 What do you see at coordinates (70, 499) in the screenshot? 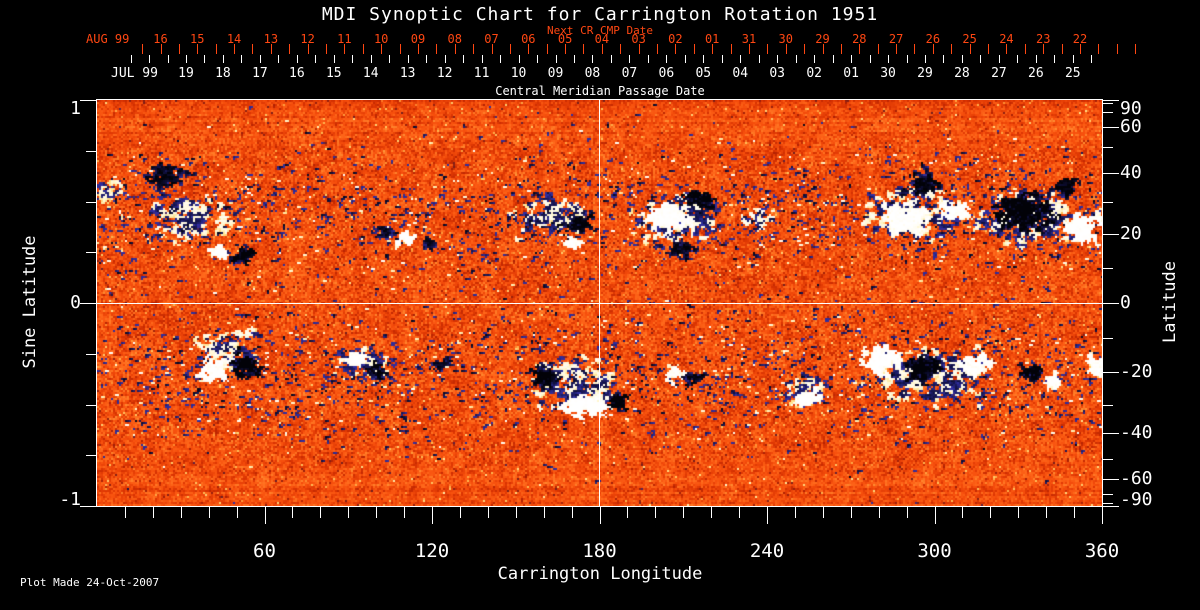
I see `left-axis-tick-label: -1` at bounding box center [70, 499].